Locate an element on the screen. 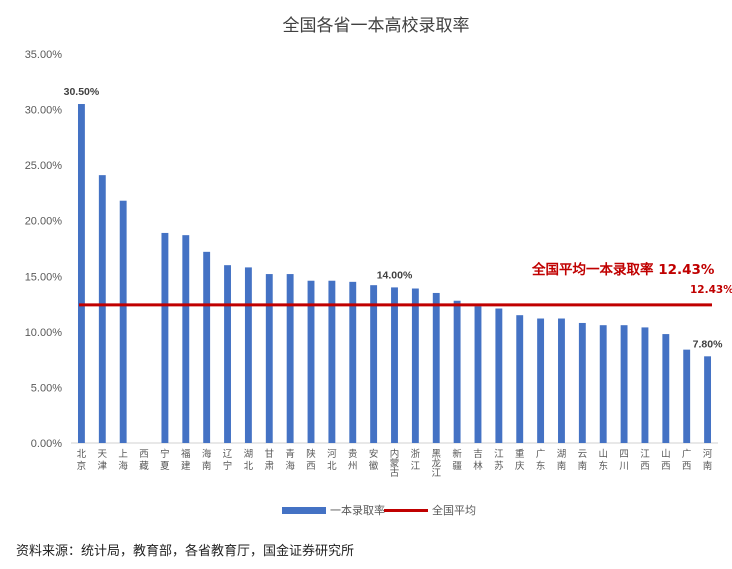 Image resolution: width=732 pixels, height=569 pixels. y-tick-label: 25.00% is located at coordinates (44, 166).